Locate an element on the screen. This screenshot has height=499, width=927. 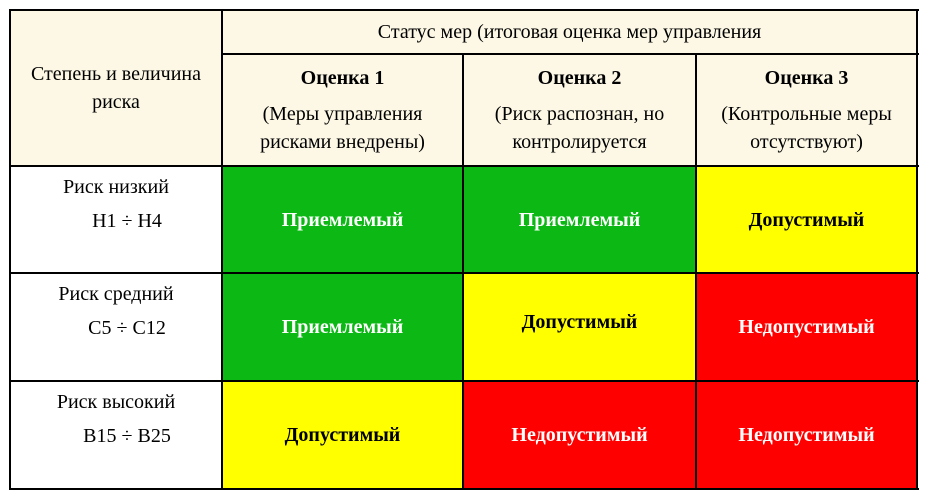
row-header-high: Риск высокий В15 ÷ В25 is located at coordinates (116, 435).